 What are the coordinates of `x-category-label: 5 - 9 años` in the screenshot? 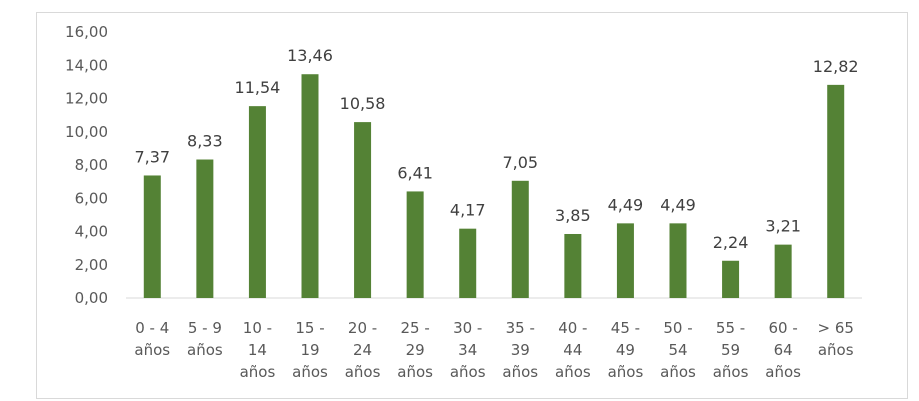 It's located at (205, 339).